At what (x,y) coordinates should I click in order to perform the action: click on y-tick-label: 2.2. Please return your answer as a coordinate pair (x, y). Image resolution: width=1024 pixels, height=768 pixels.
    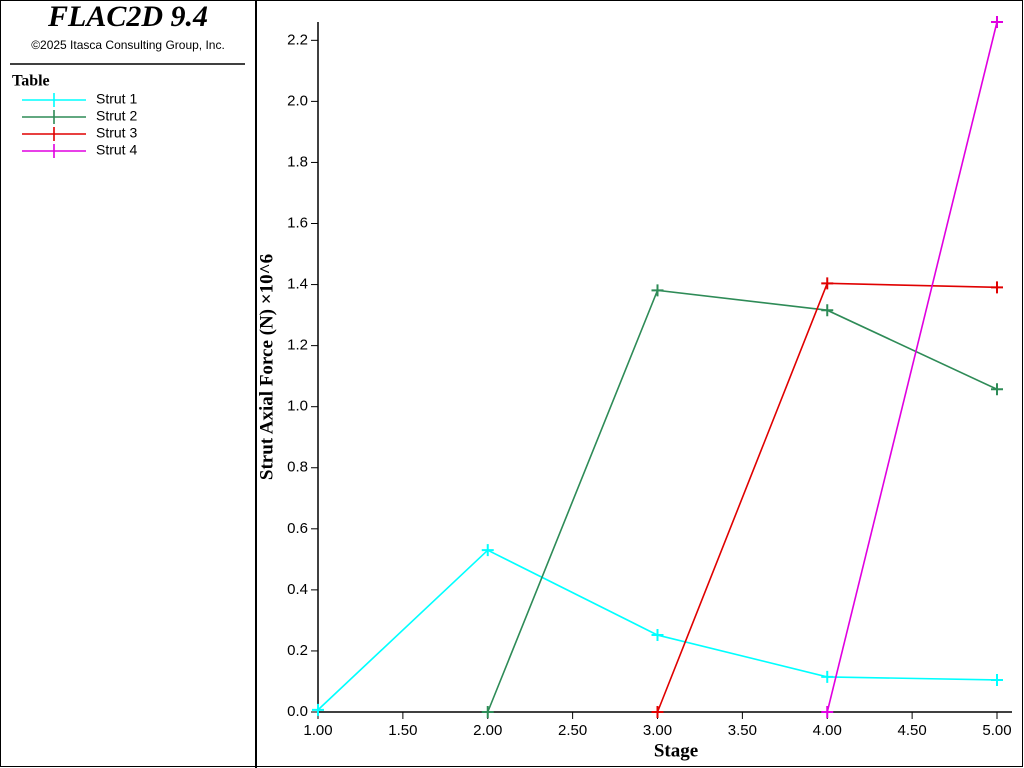
    Looking at the image, I should click on (297, 39).